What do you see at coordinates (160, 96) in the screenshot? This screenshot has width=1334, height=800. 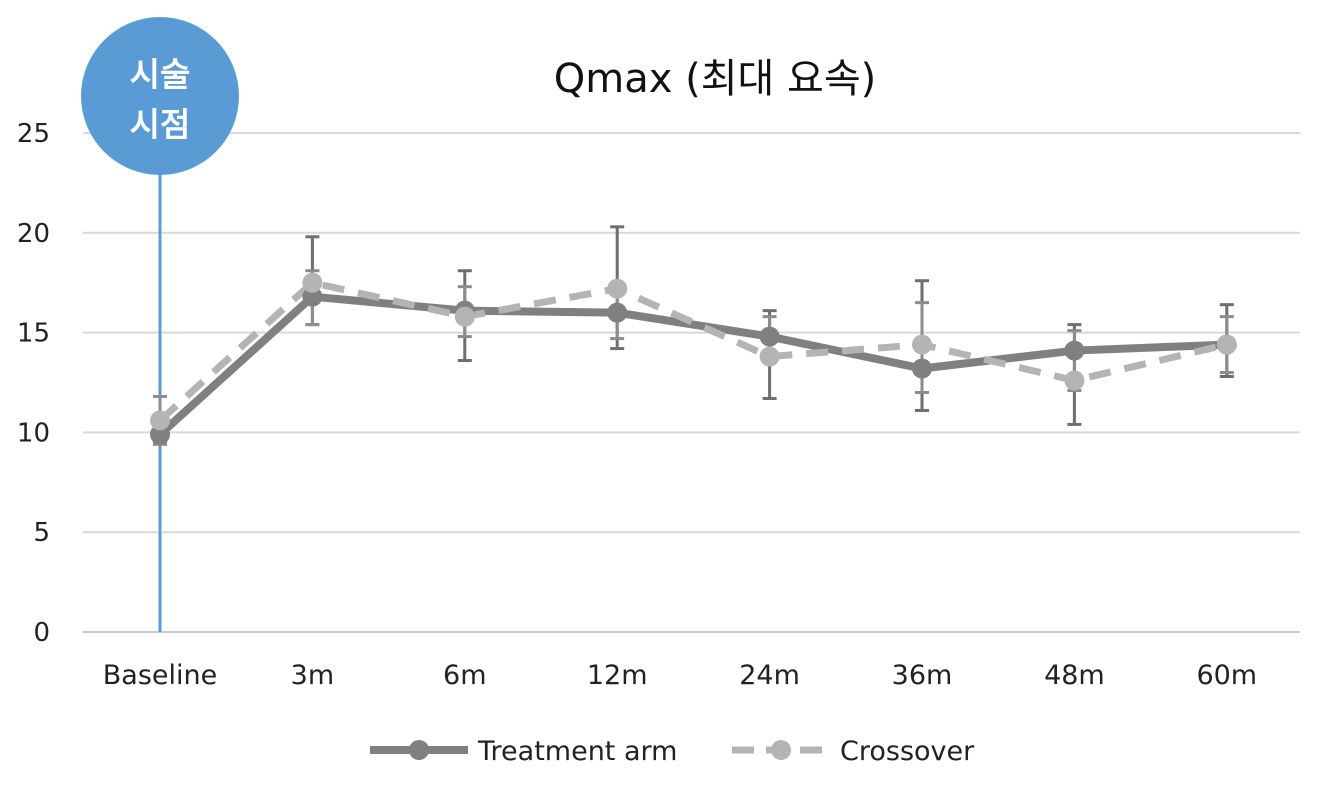 I see `procedure-marker-badge` at bounding box center [160, 96].